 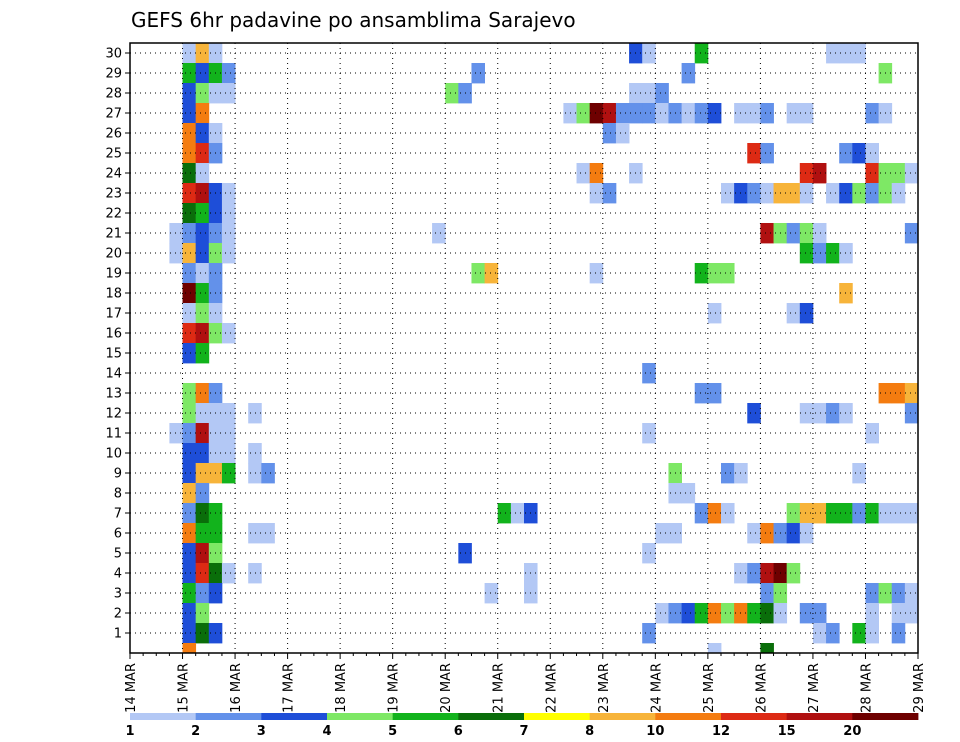 I want to click on x-tick-label: 28 MAR, so click(x=866, y=688).